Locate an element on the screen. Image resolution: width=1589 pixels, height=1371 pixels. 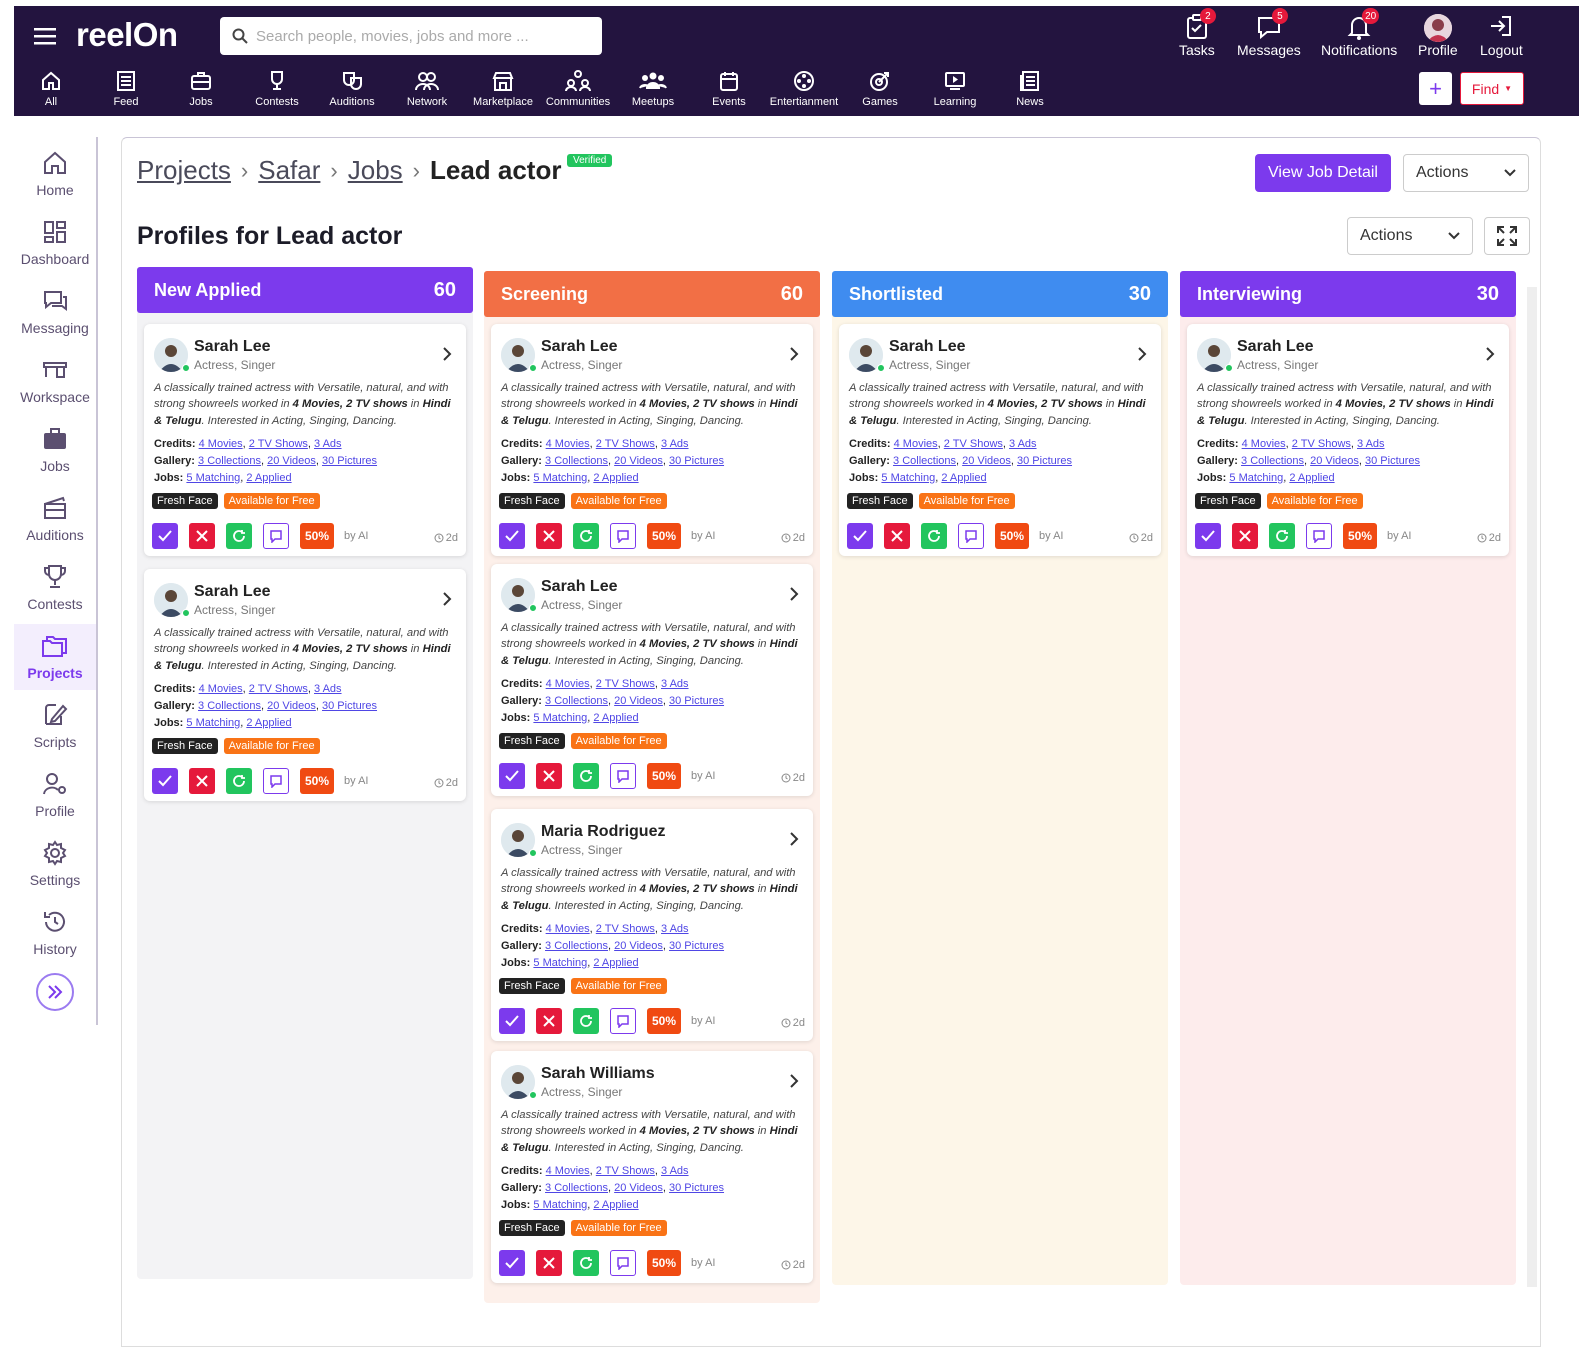
sidebar-item-jobs: Jobs is located at coordinates (55, 450).